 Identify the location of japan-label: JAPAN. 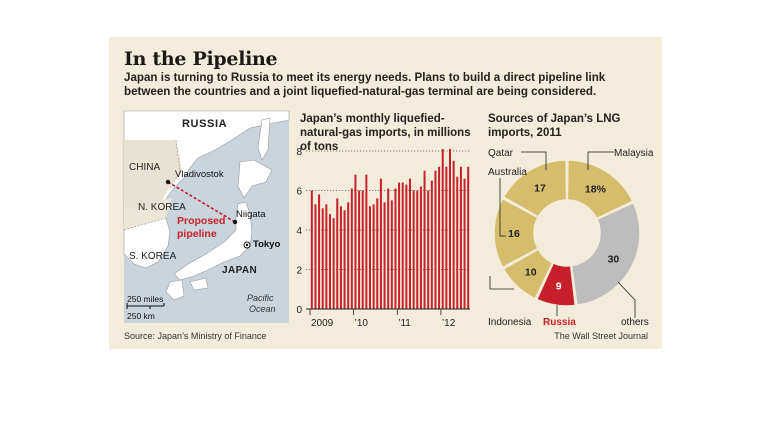
(239, 270).